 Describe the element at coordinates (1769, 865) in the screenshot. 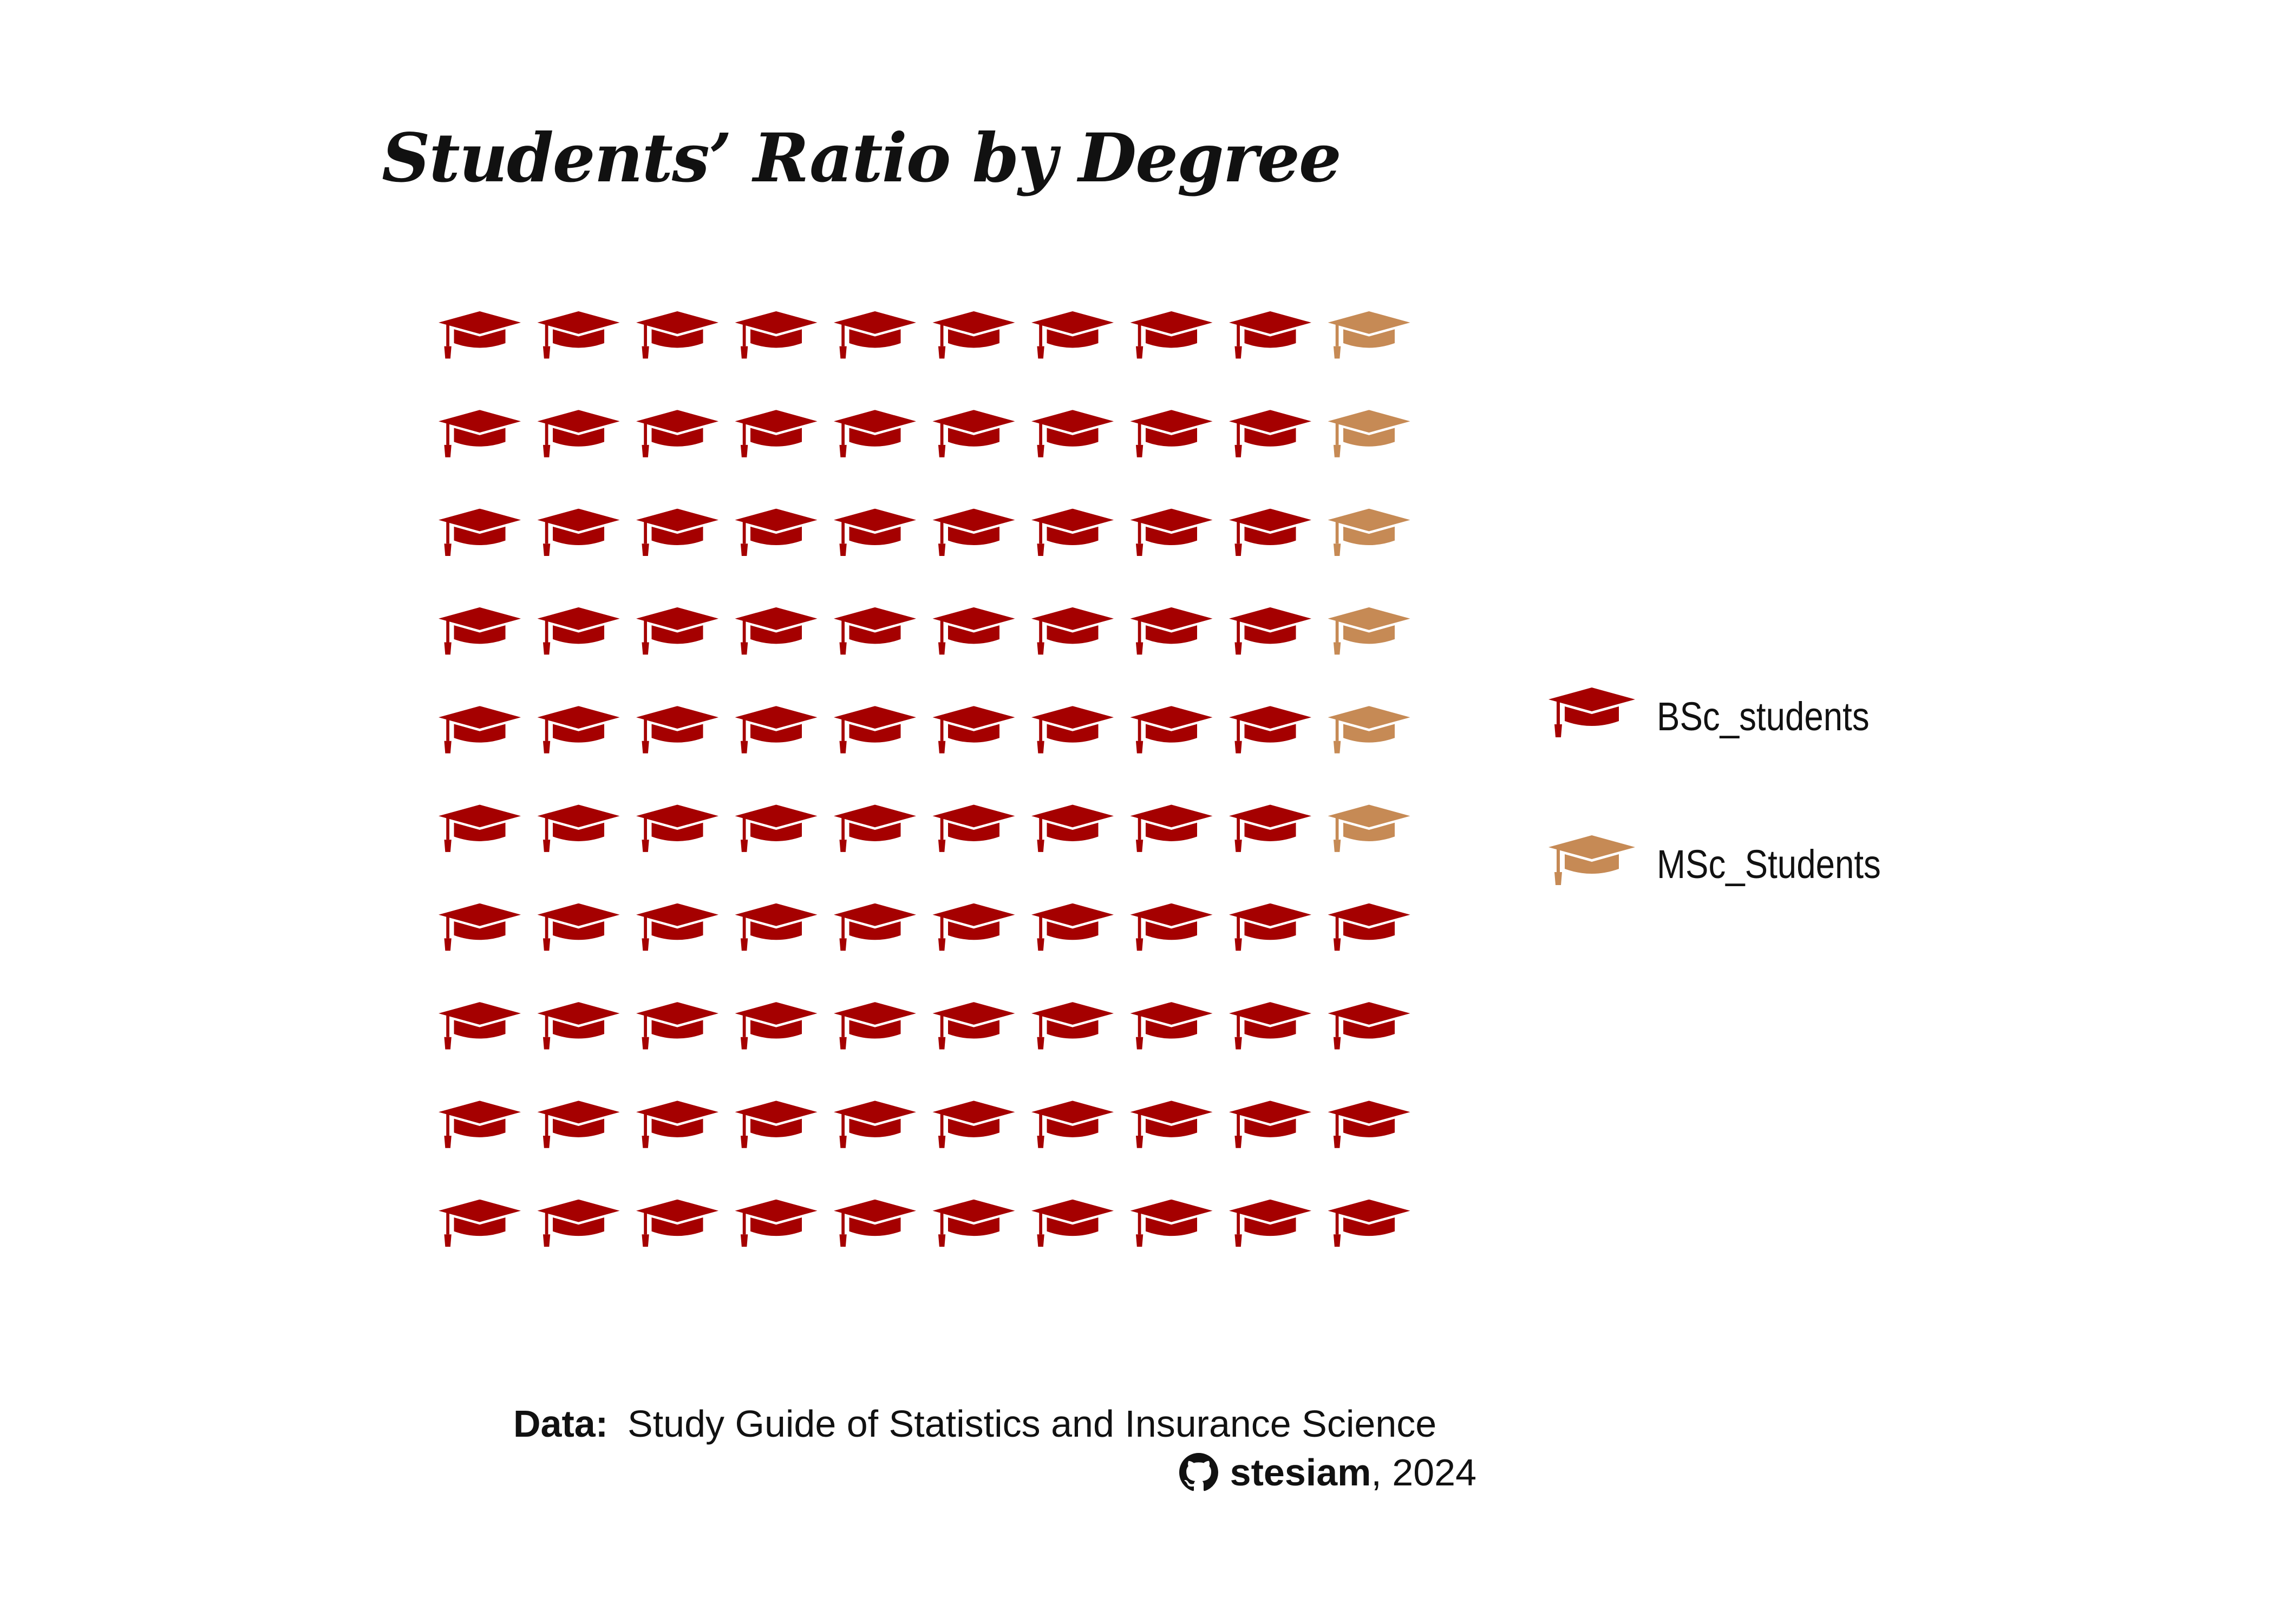

I see `legend-label-msc: MSc_Students` at that location.